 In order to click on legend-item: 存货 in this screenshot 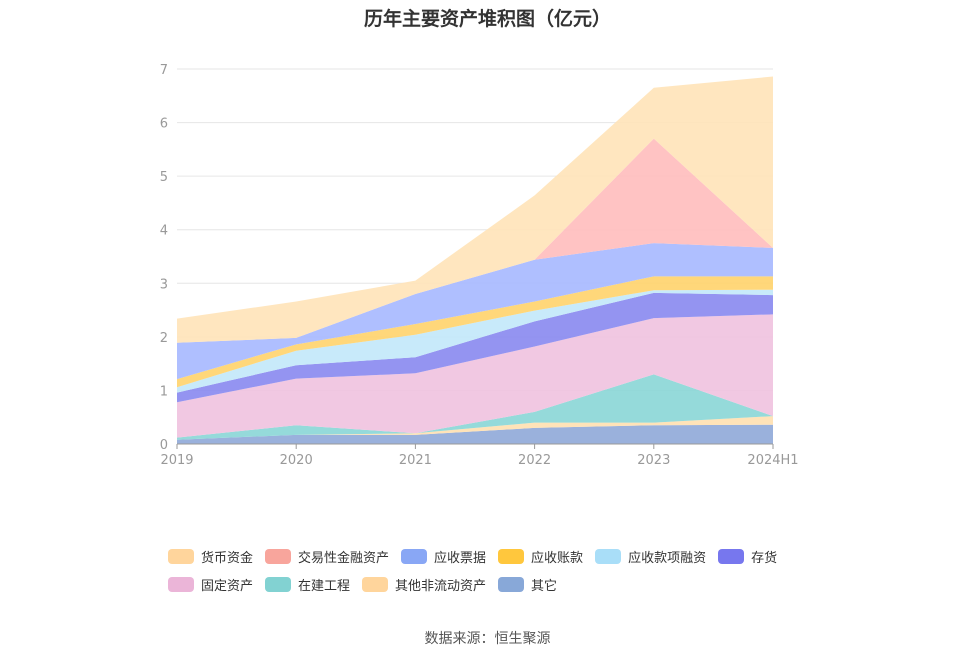, I will do `click(747, 556)`.